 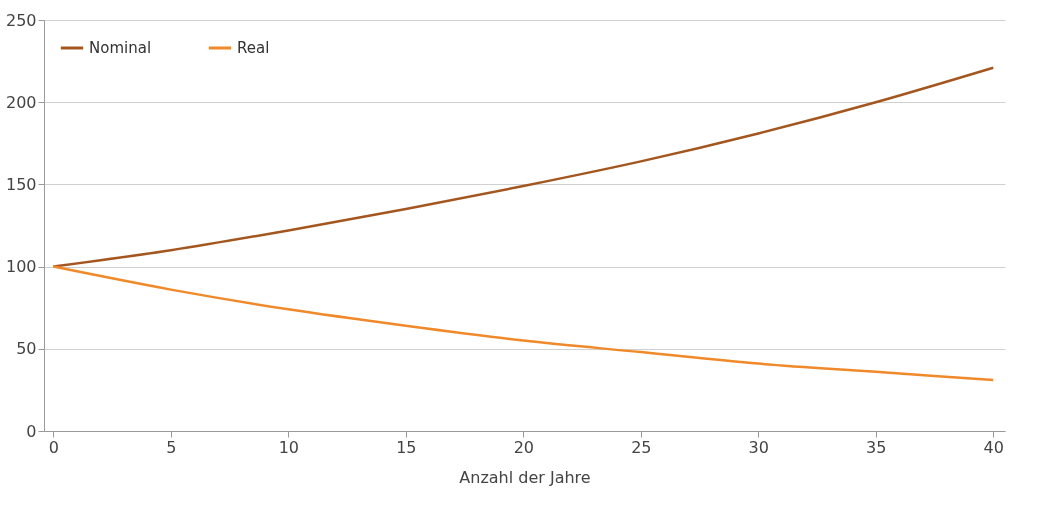 I want to click on y-tick-label: 0, so click(x=31, y=431).